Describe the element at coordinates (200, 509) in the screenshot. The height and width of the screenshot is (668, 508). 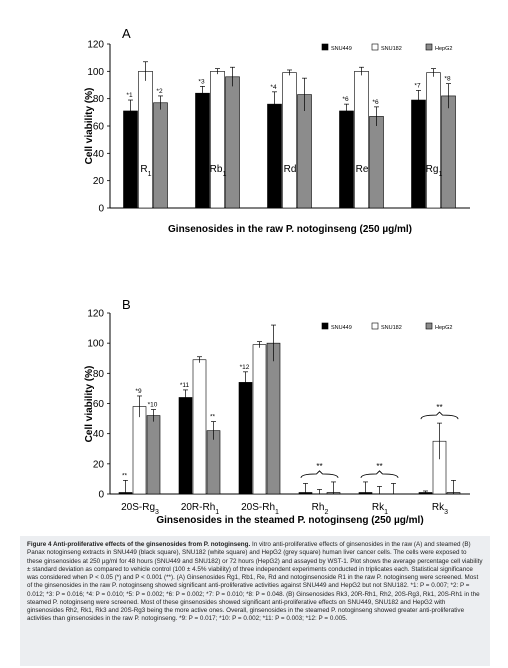
I see `category-label: 20R-Rh1` at that location.